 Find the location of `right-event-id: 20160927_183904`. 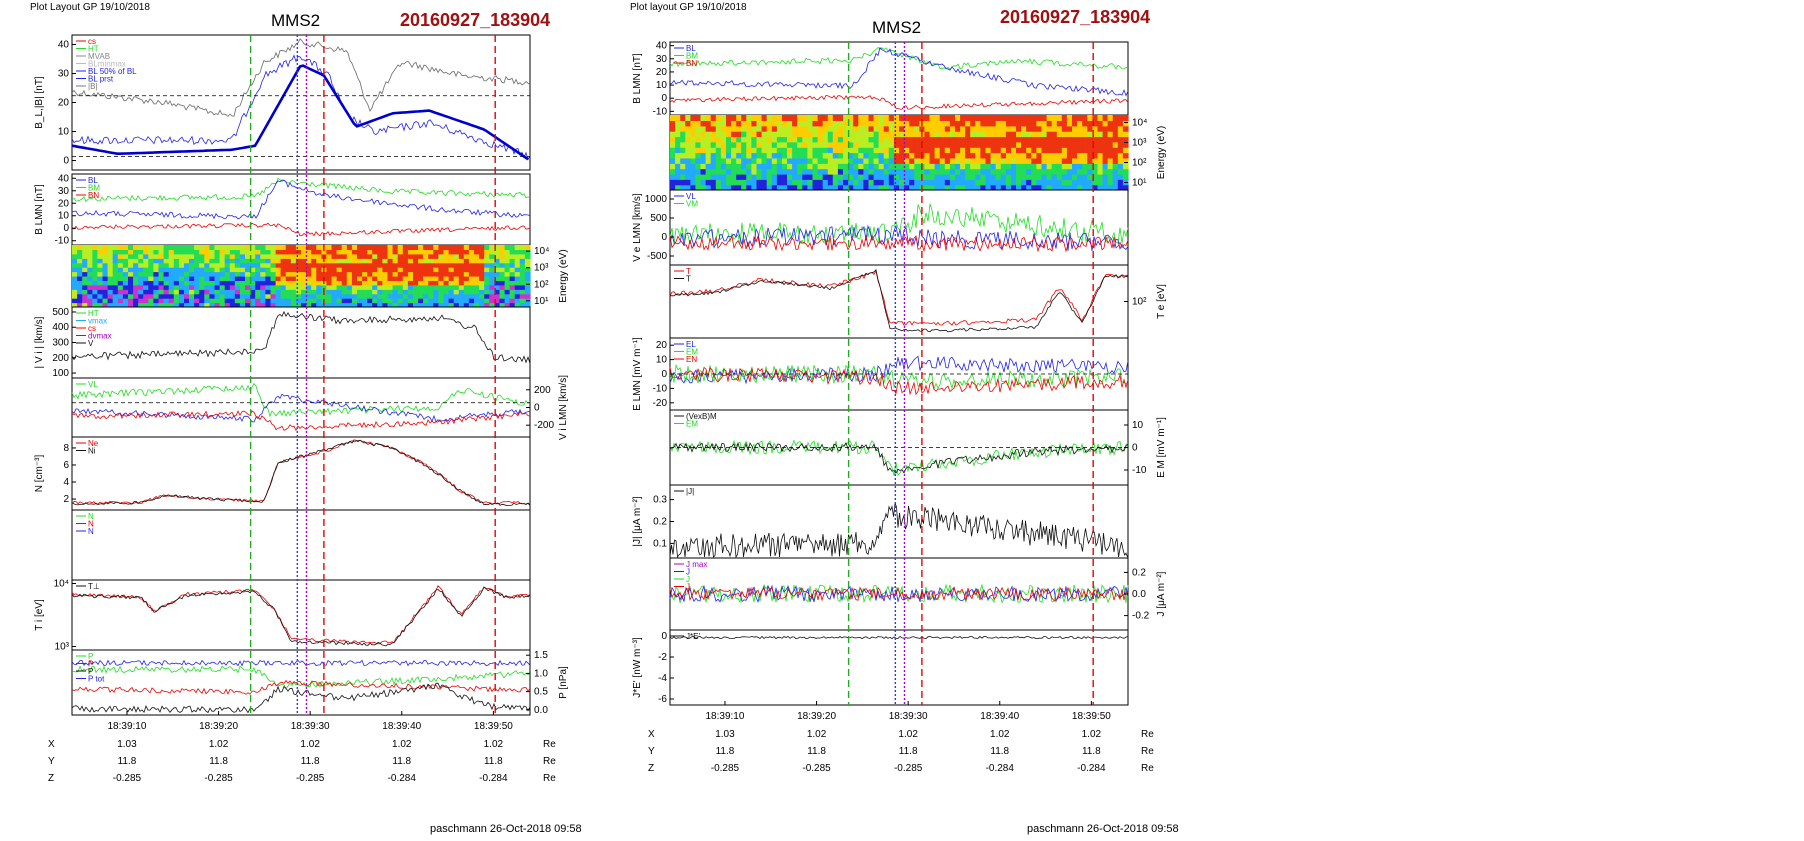

right-event-id: 20160927_183904 is located at coordinates (1075, 17).